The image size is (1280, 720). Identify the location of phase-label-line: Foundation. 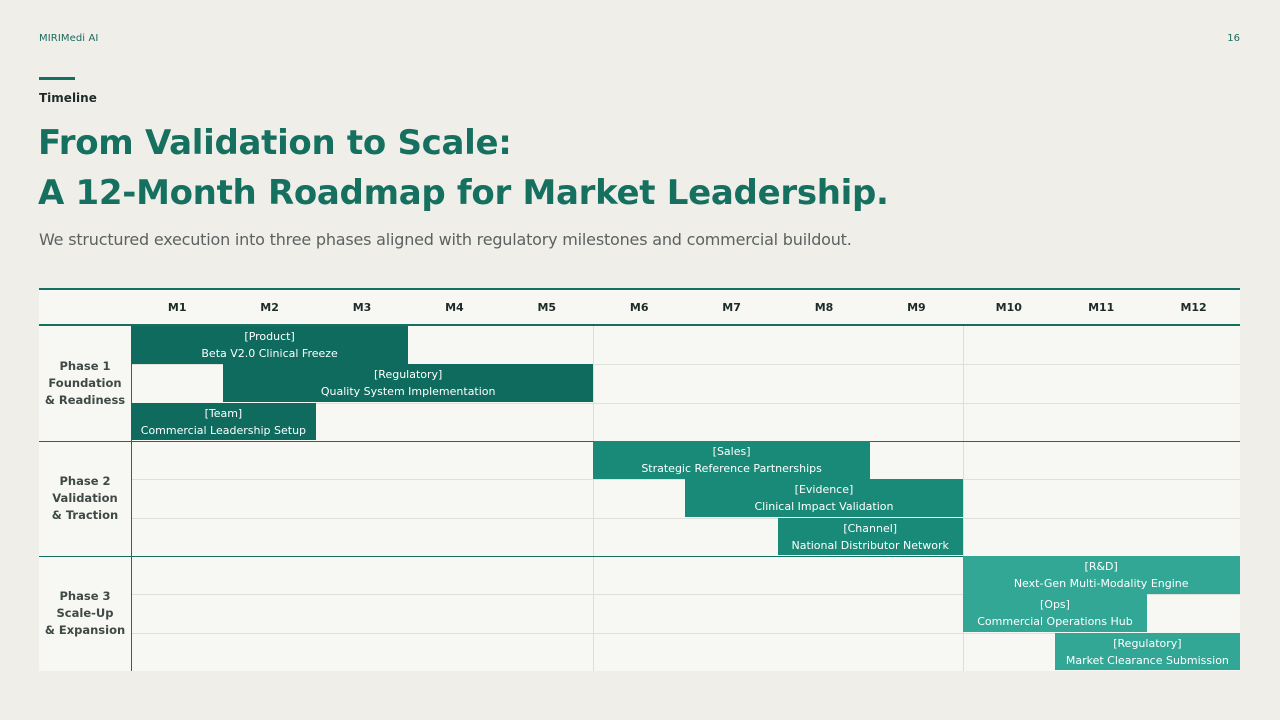
(85, 382).